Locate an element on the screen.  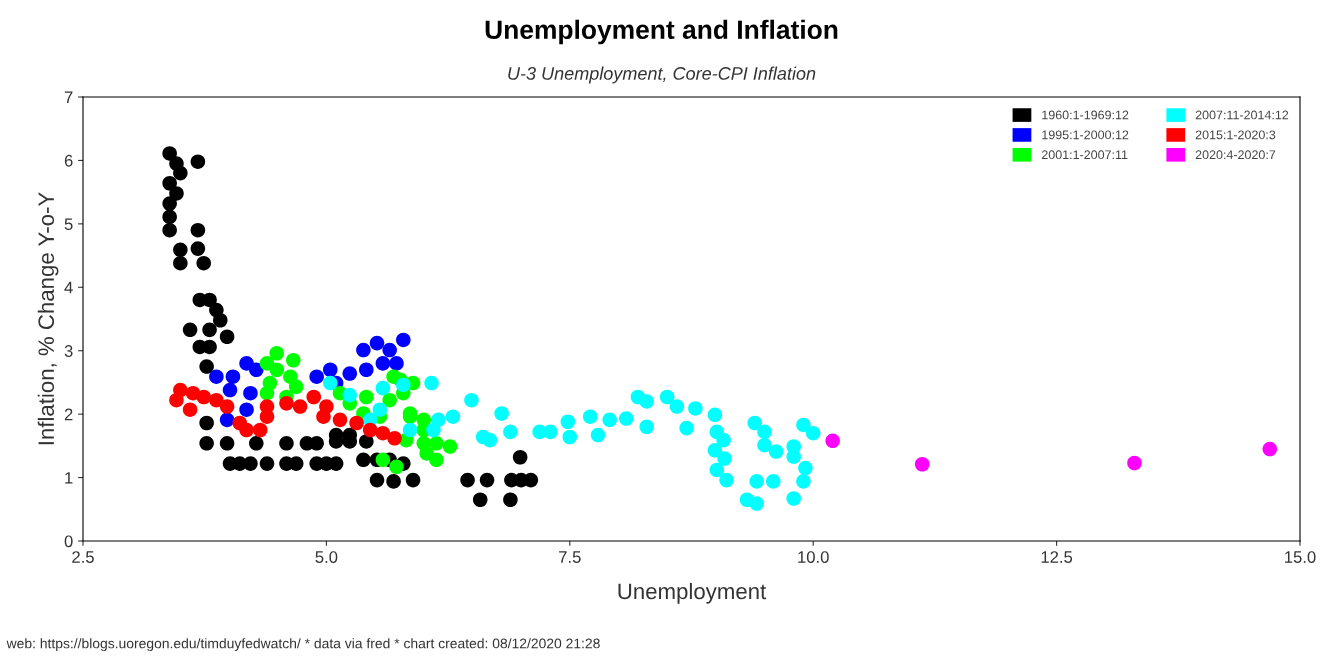
legend-label: 1960:1-1969:12 is located at coordinates (1085, 115).